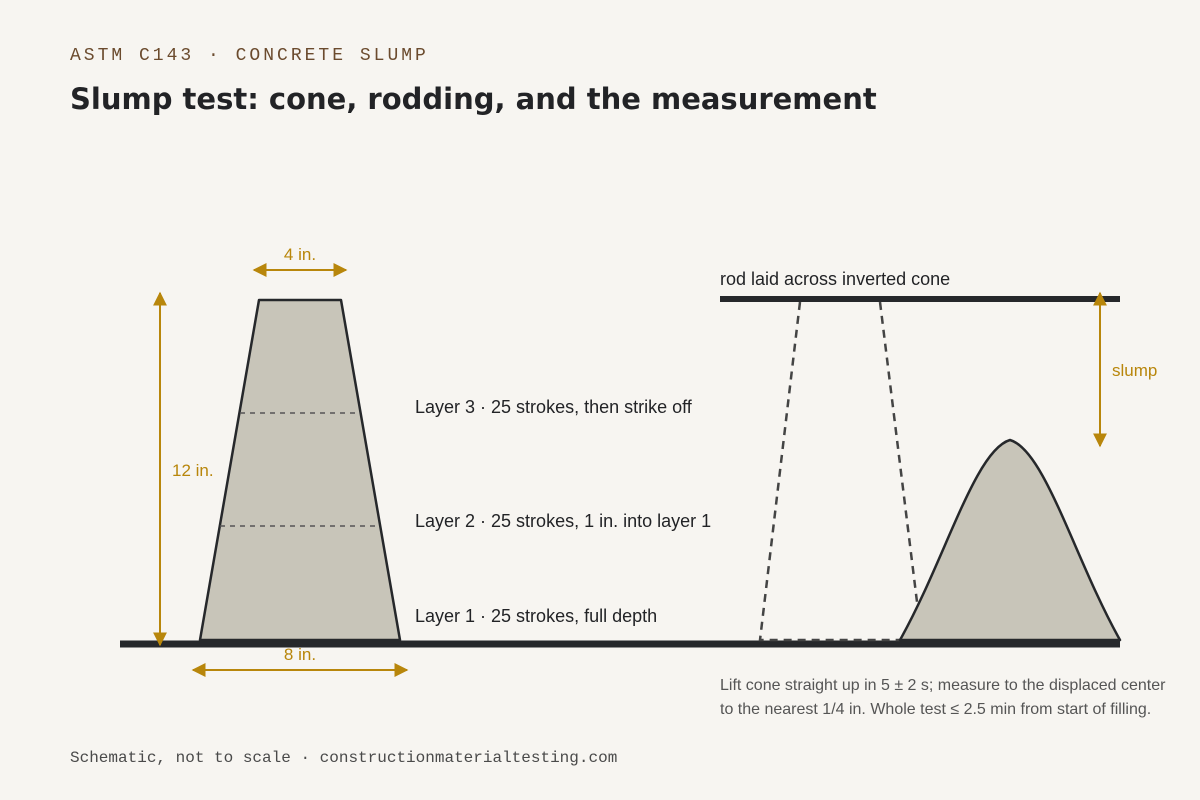 Image resolution: width=1200 pixels, height=800 pixels. What do you see at coordinates (563, 521) in the screenshot?
I see `layer-2-label: Layer 2 · 25 strokes, 1 in. into layer 1` at bounding box center [563, 521].